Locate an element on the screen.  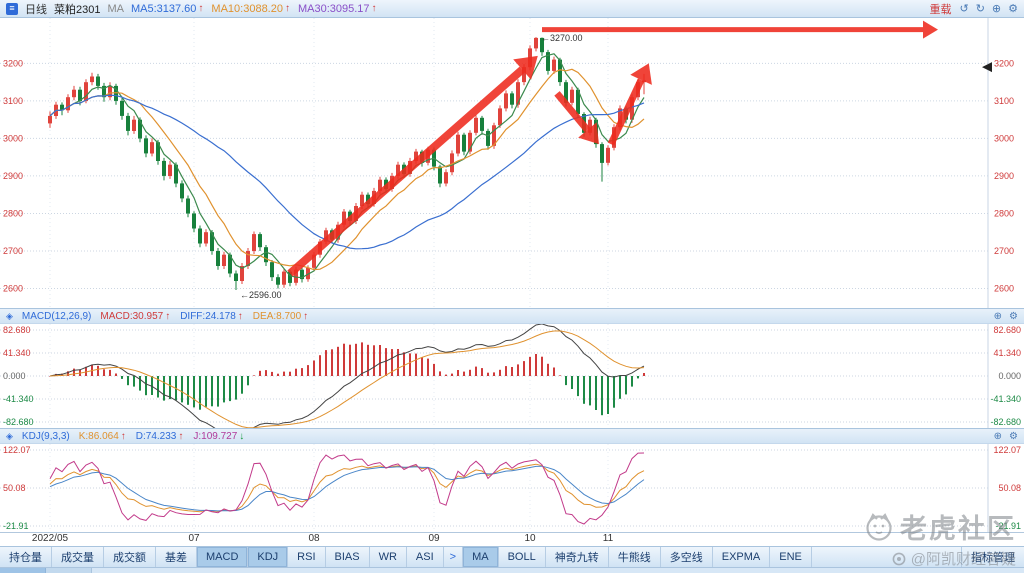
tab-EXPMA: EXPMA is located at coordinates (742, 557).